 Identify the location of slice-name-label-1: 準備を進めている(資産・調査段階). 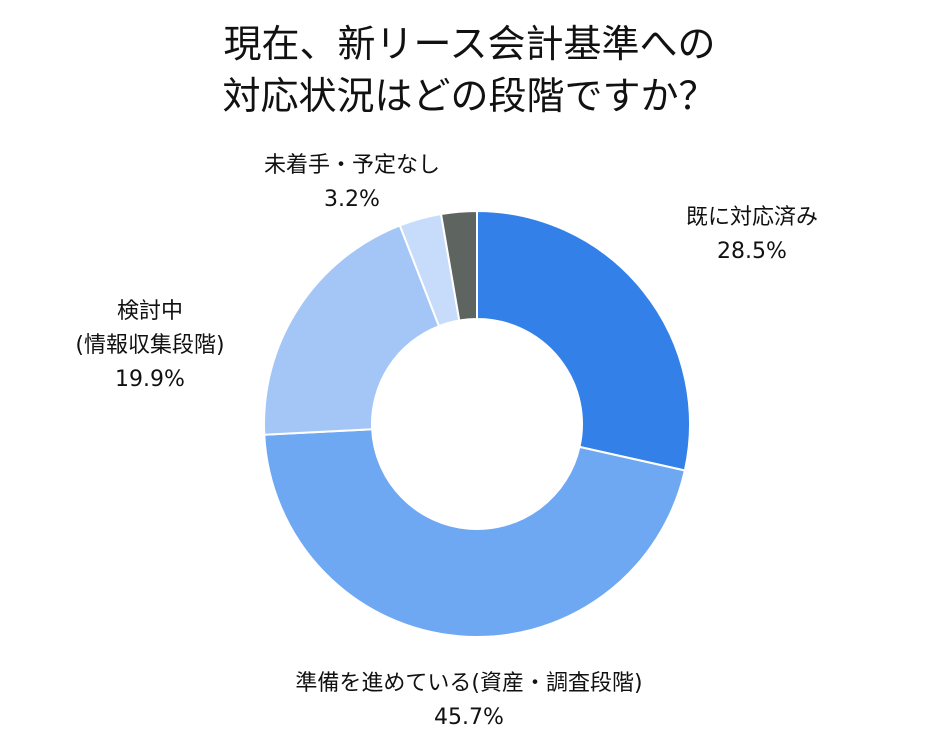
(468, 683).